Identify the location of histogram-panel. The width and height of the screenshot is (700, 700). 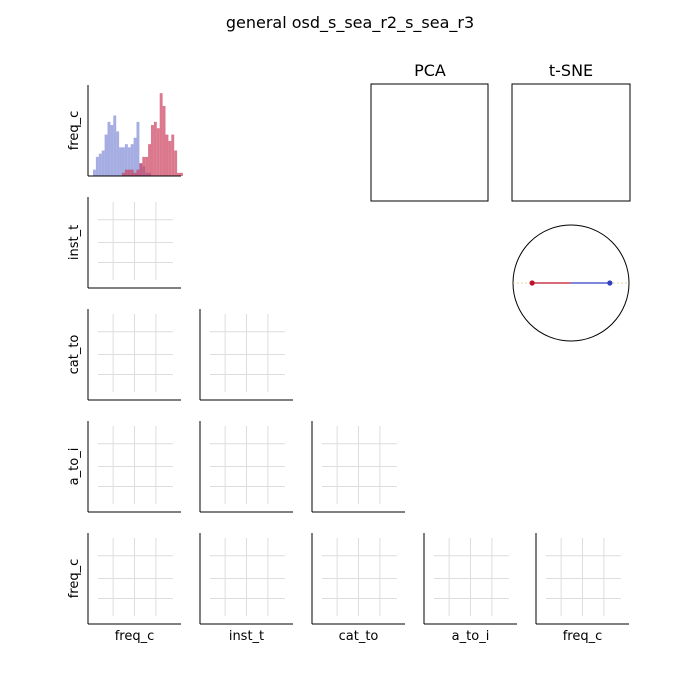
(135, 131).